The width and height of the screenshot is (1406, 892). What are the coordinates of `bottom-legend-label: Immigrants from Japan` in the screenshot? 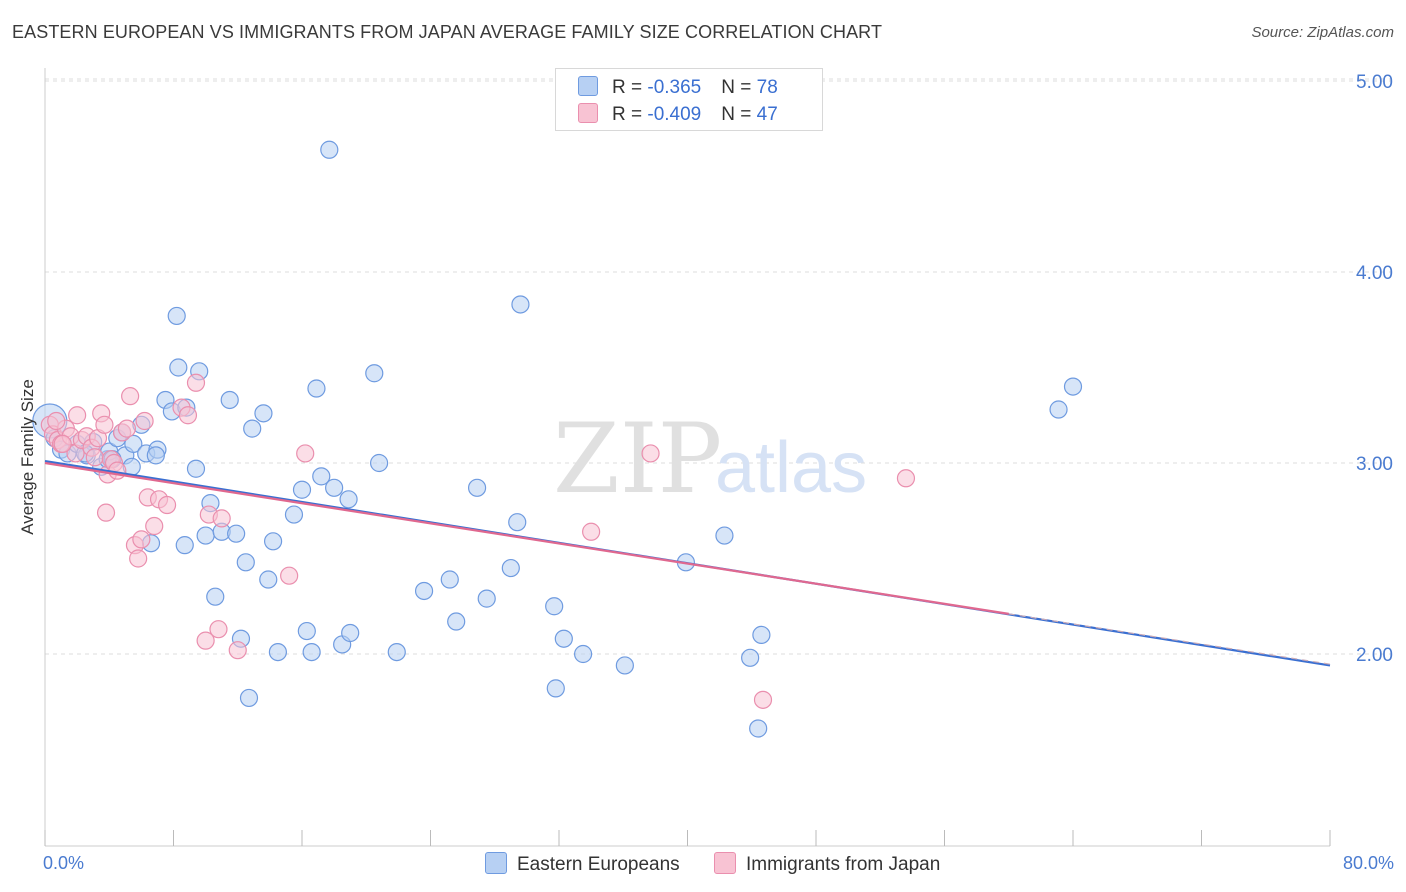 It's located at (843, 864).